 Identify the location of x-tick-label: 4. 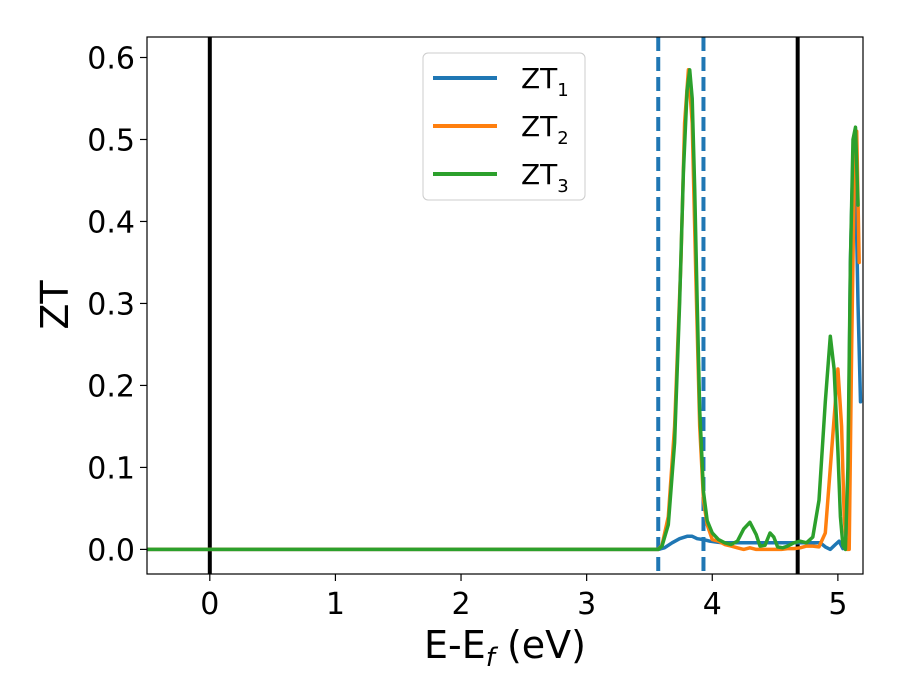
(712, 604).